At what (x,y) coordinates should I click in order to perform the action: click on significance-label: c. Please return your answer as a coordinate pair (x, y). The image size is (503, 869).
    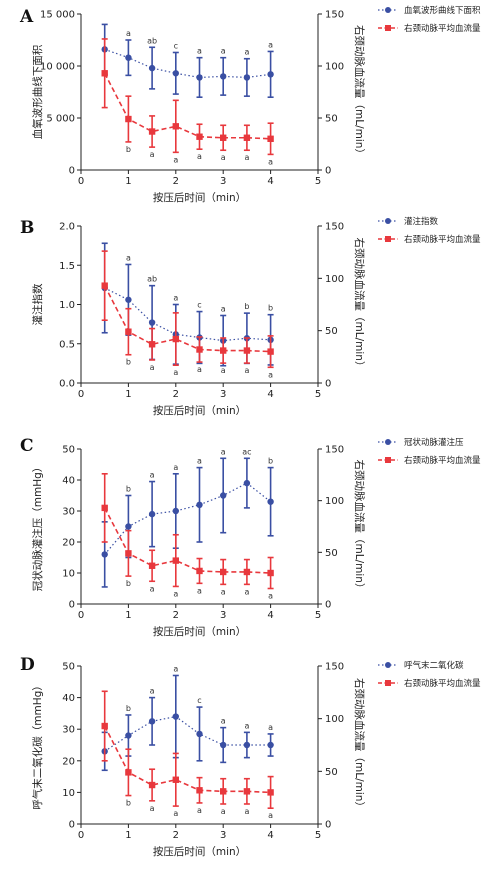
    Looking at the image, I should click on (176, 45).